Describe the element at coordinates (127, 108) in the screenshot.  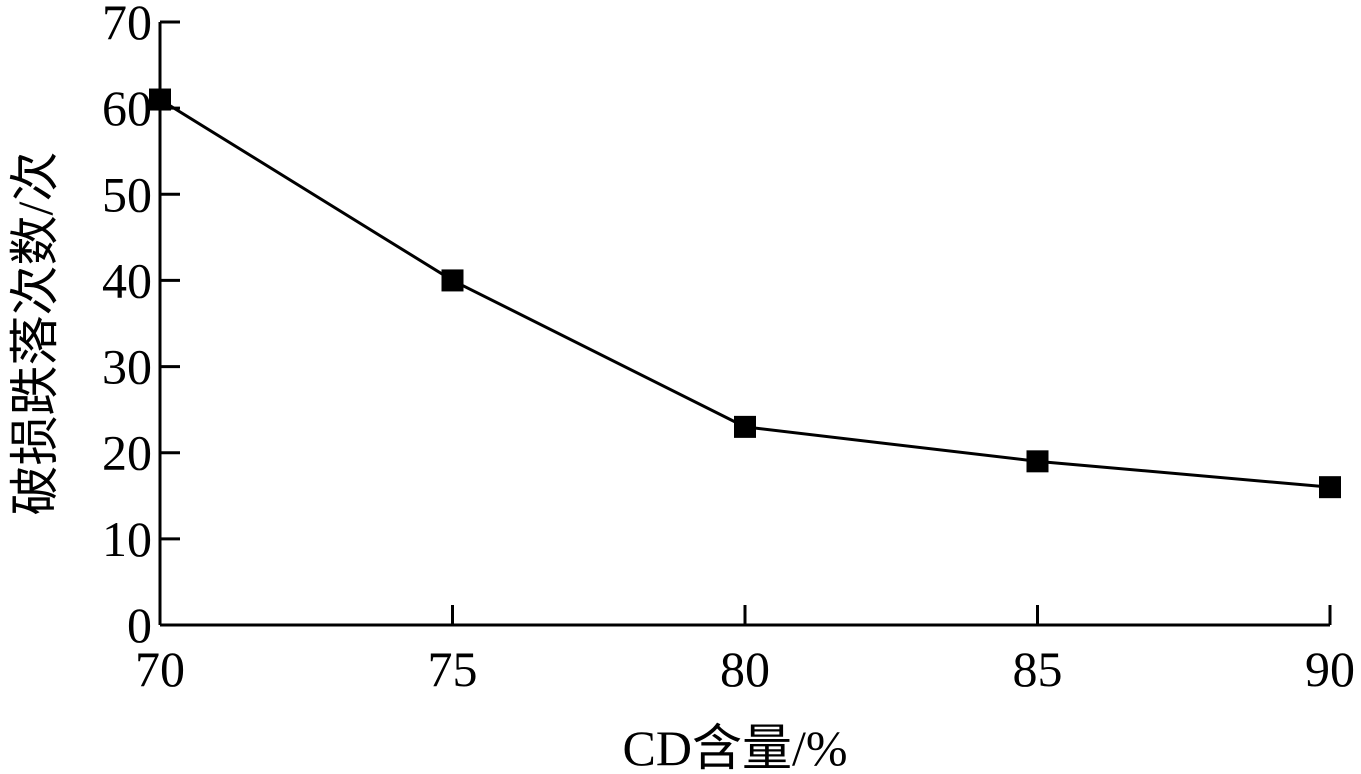
I see `y-tick-label: 60` at that location.